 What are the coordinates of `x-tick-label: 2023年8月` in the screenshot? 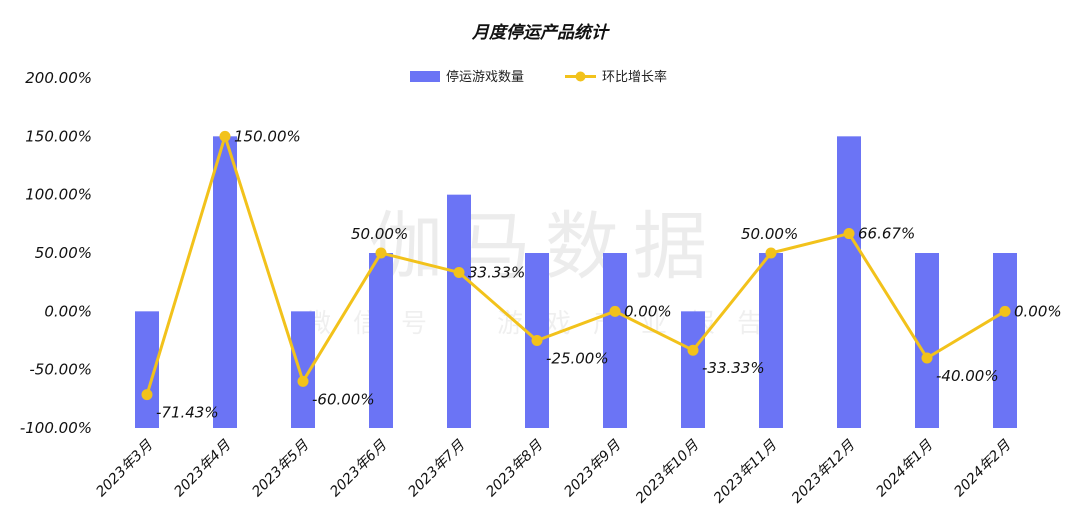 It's located at (514, 468).